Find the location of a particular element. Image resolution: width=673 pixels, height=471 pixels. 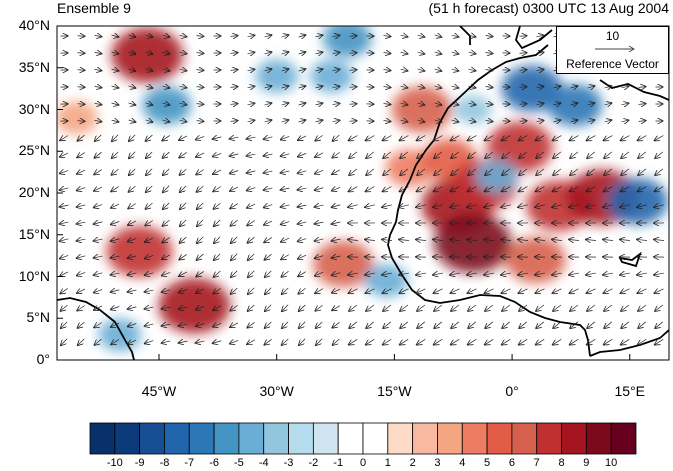

colorbar-tick-label: -3 is located at coordinates (288, 463).